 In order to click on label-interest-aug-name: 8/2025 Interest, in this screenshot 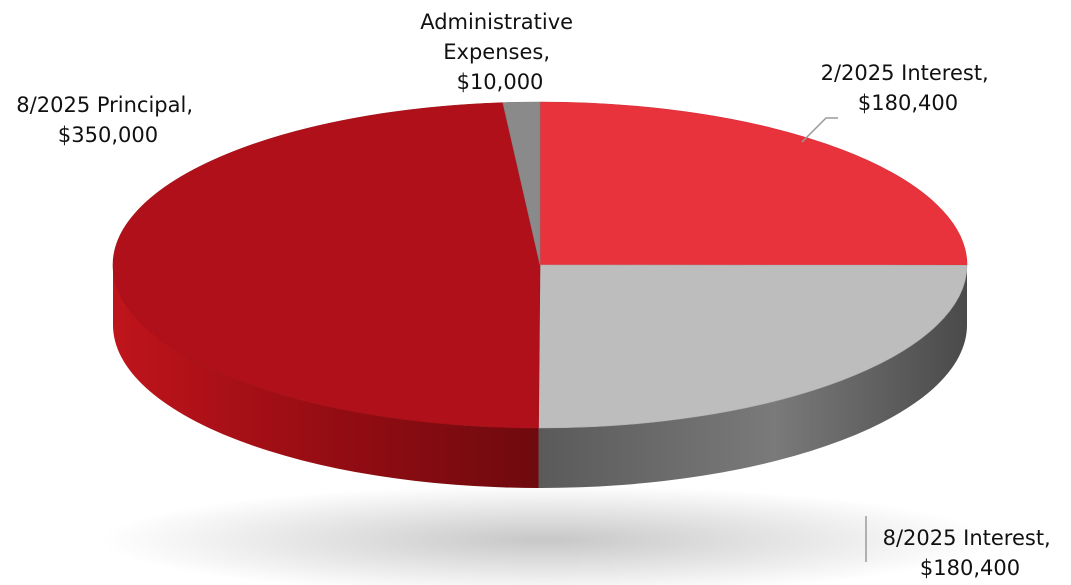, I will do `click(967, 538)`.